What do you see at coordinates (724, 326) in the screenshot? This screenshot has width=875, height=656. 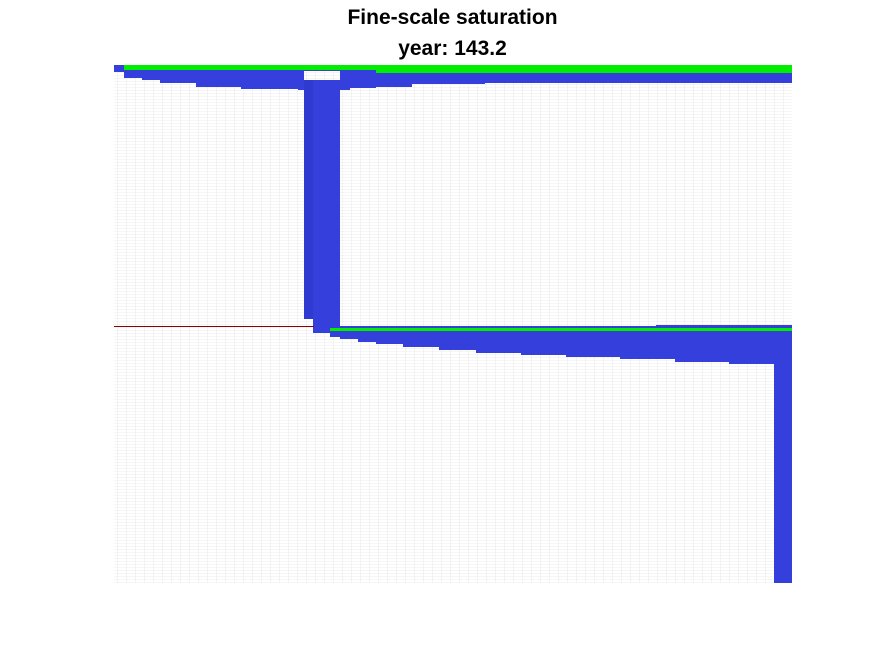 I see `co2-lower-edge` at bounding box center [724, 326].